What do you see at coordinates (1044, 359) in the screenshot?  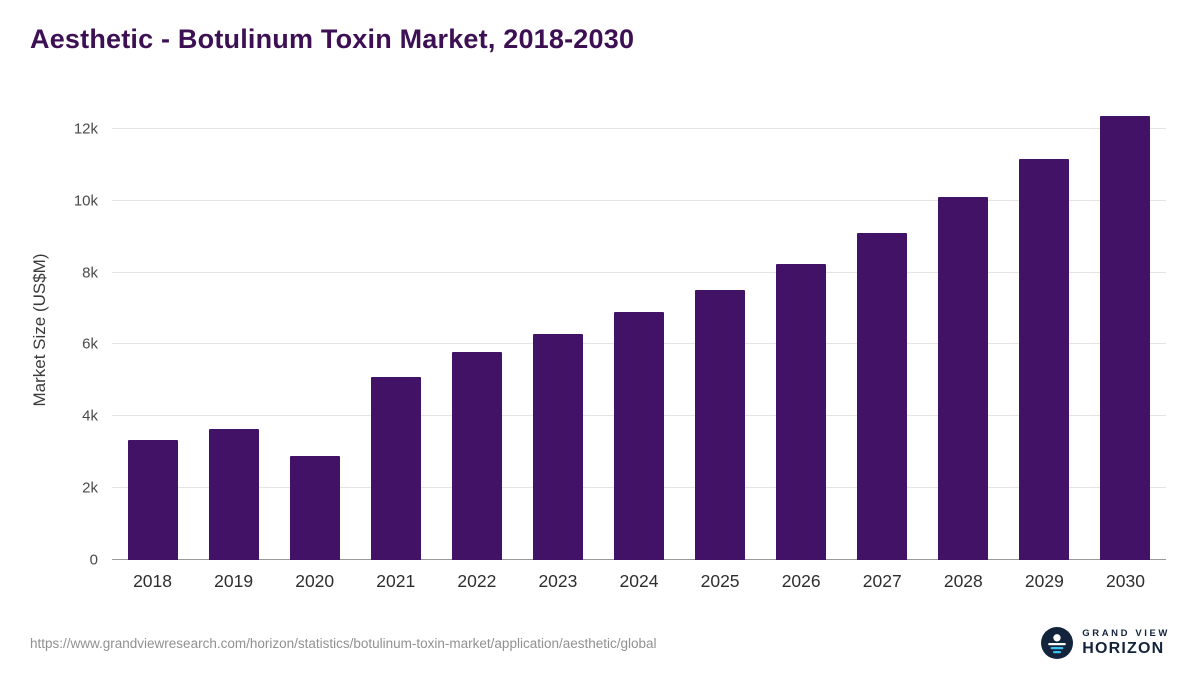 I see `bar-2029` at bounding box center [1044, 359].